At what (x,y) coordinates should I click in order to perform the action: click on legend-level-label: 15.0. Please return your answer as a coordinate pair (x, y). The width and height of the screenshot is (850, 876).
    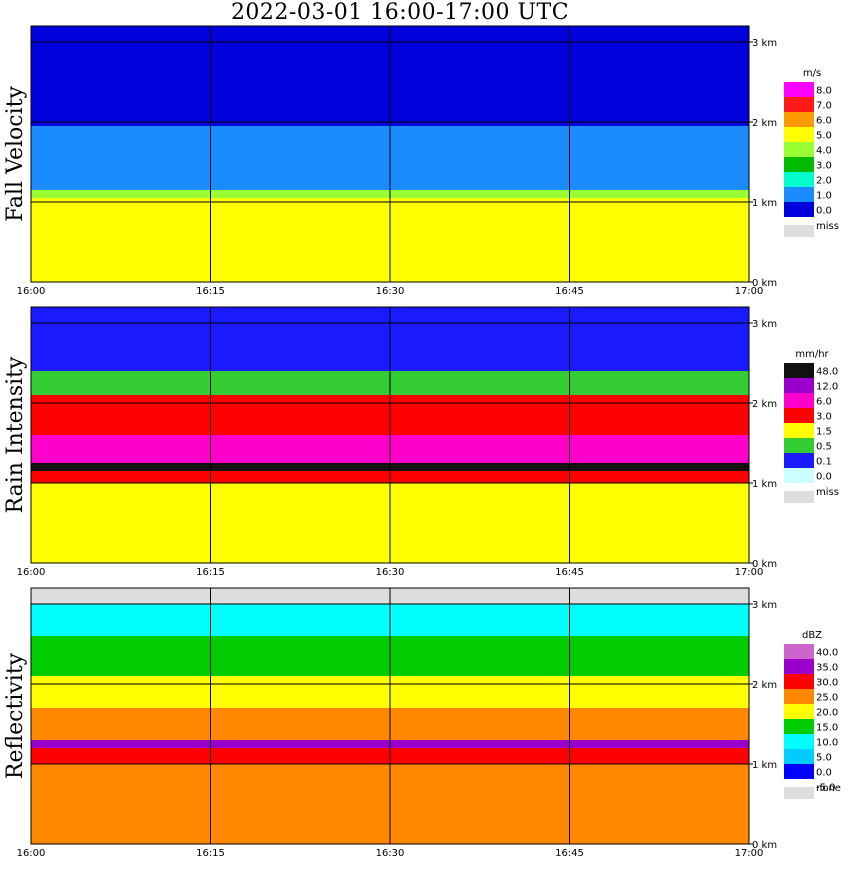
    Looking at the image, I should click on (827, 728).